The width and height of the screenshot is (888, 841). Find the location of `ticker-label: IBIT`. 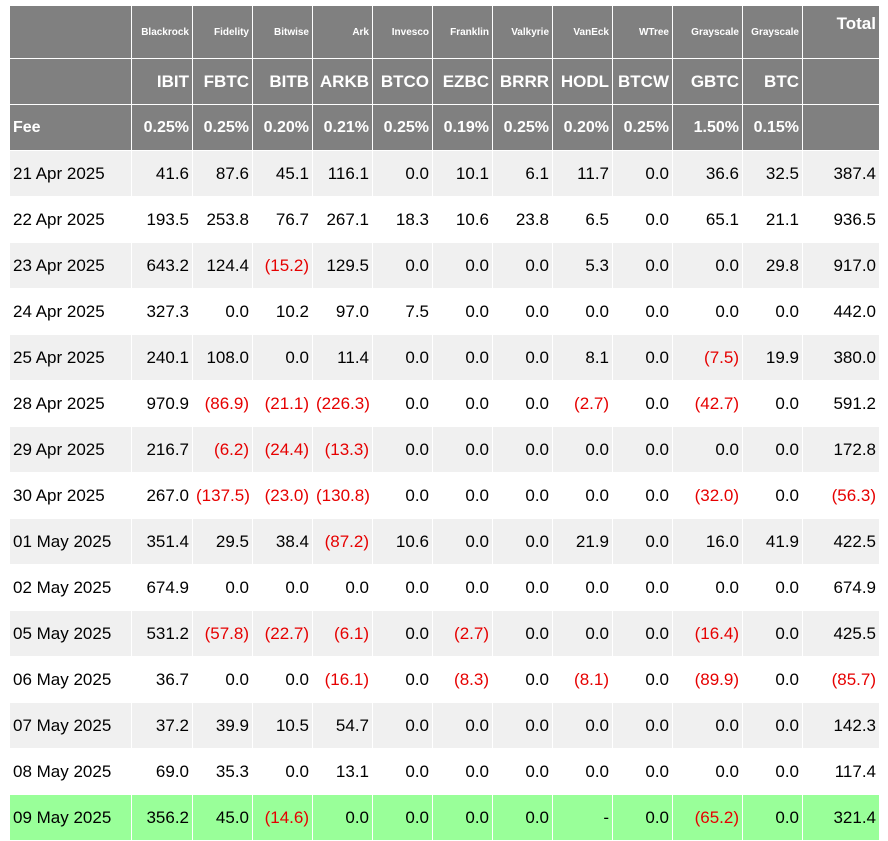

ticker-label: IBIT is located at coordinates (162, 81).